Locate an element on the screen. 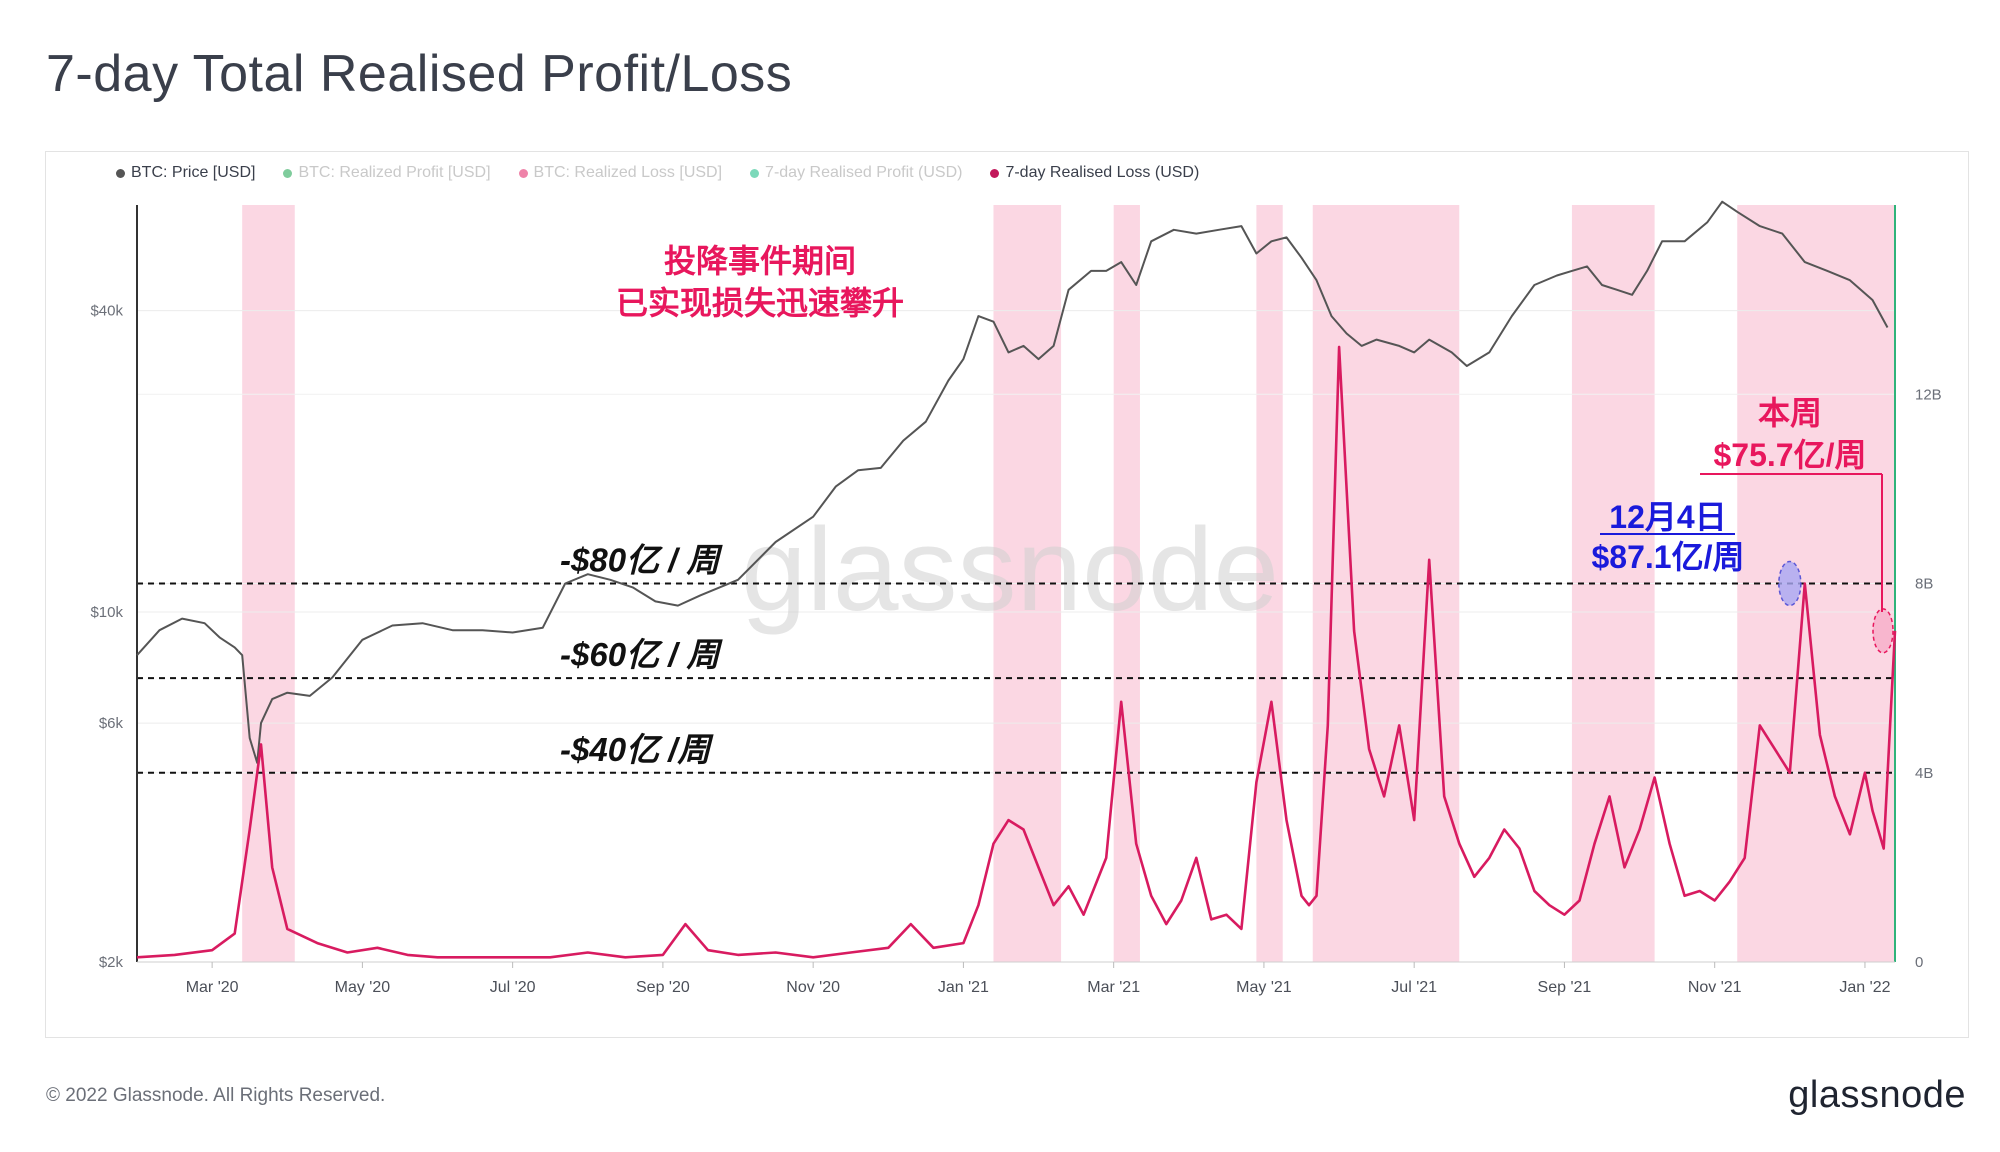 The image size is (2000, 1152). legend-item-realized-loss: BTC: Realized Loss [USD] is located at coordinates (620, 173).